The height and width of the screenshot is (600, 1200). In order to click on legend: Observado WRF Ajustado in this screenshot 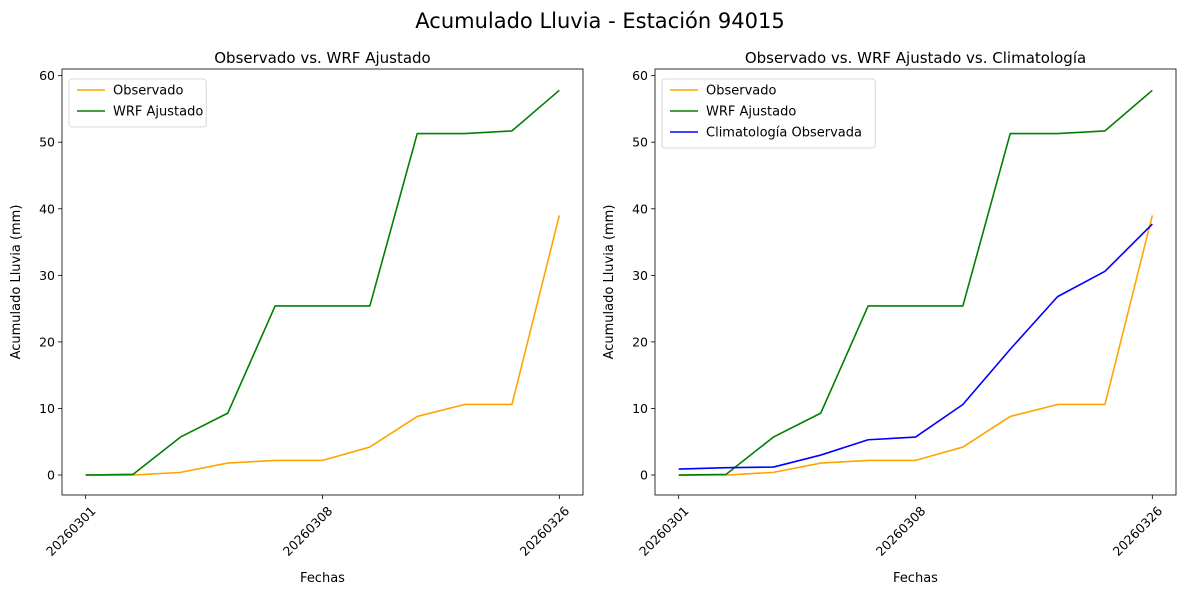, I will do `click(137, 103)`.